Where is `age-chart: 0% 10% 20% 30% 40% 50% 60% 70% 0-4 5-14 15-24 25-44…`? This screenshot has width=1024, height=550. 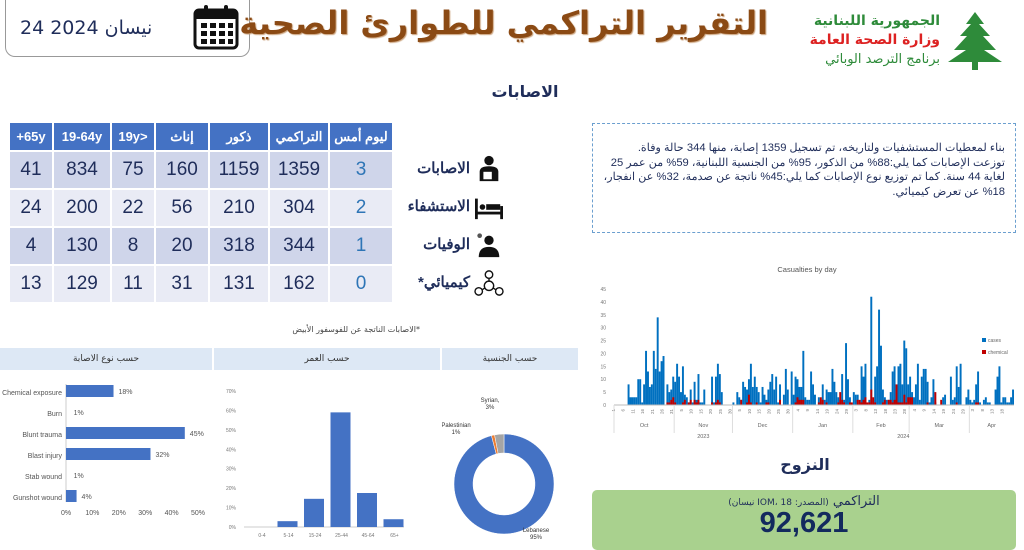 age-chart: 0% 10% 20% 30% 40% 50% 60% 70% 0-4 5-14 15-24 25-44… is located at coordinates (315, 464).